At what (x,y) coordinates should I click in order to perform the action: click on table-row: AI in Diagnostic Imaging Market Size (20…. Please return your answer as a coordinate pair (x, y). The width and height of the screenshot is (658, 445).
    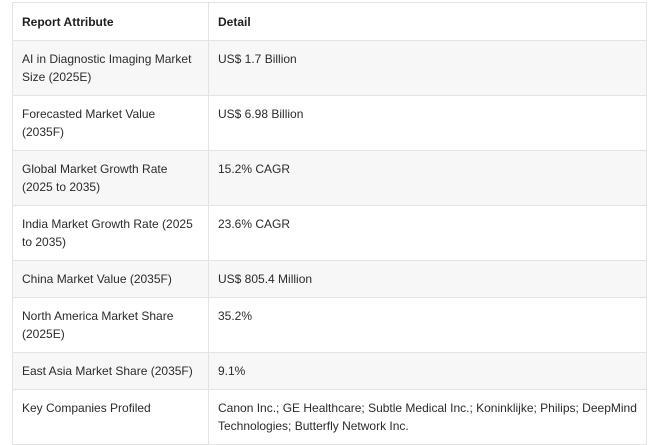
    Looking at the image, I should click on (329, 68).